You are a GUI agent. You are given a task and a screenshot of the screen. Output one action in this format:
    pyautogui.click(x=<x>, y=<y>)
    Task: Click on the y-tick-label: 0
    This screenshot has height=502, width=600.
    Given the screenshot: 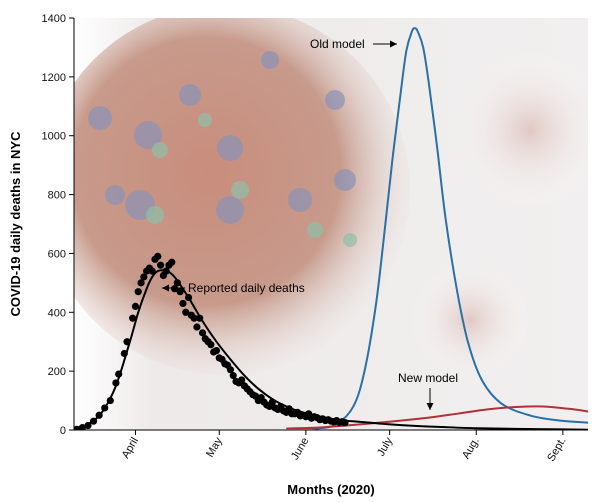 What is the action you would take?
    pyautogui.click(x=63, y=431)
    